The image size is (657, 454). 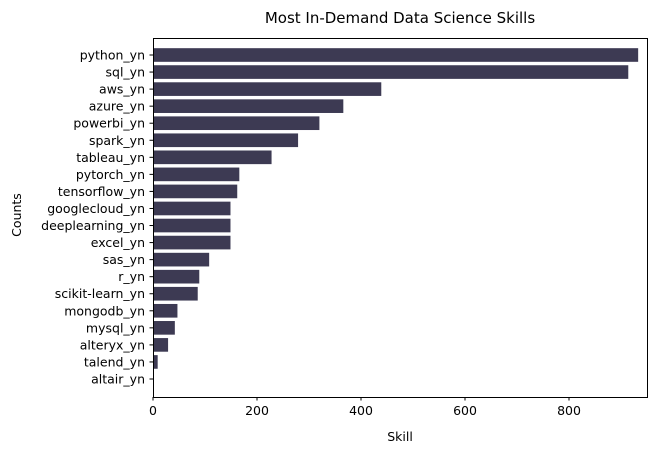 What do you see at coordinates (131, 276) in the screenshot?
I see `y-tick-label: r_yn` at bounding box center [131, 276].